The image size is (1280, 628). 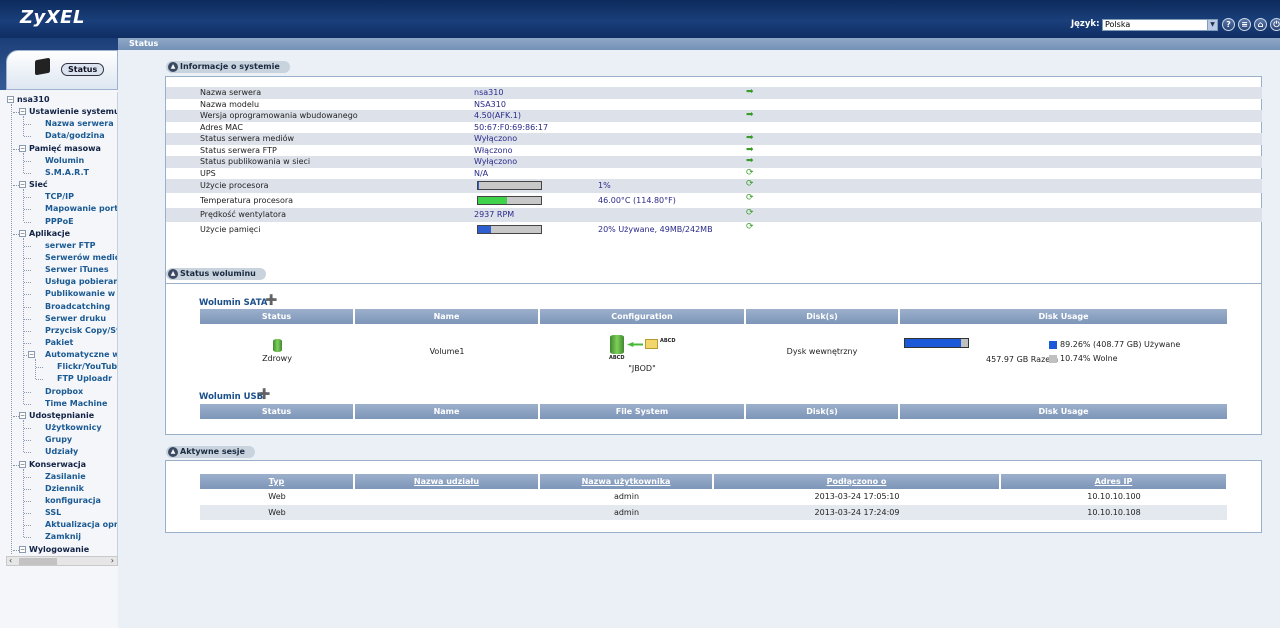 What do you see at coordinates (1275, 24) in the screenshot?
I see `logout-icon: ⏻` at bounding box center [1275, 24].